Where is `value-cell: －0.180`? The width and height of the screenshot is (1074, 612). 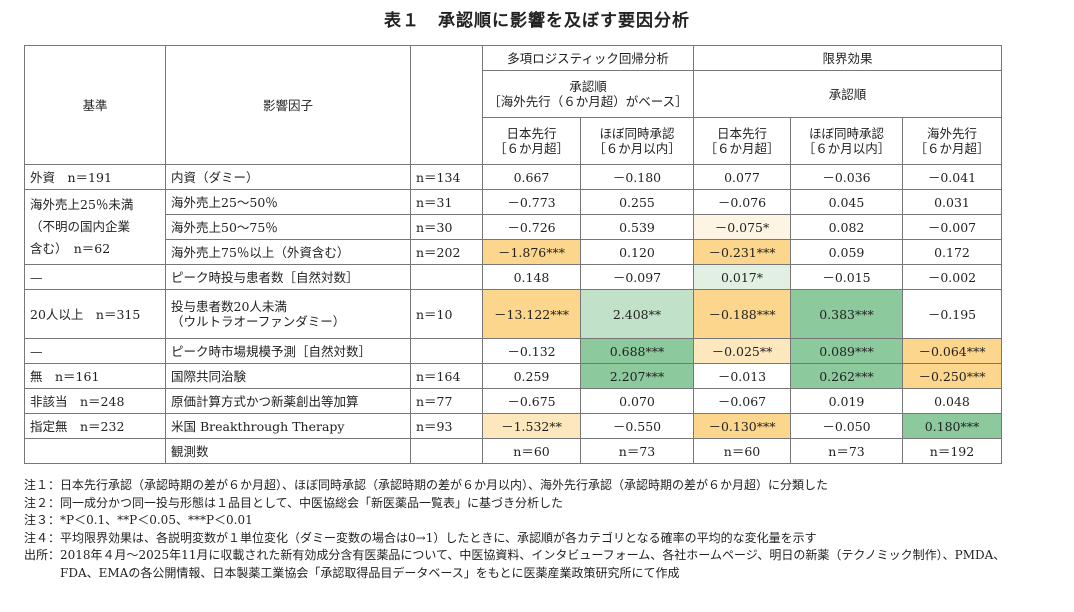 value-cell: －0.180 is located at coordinates (637, 177).